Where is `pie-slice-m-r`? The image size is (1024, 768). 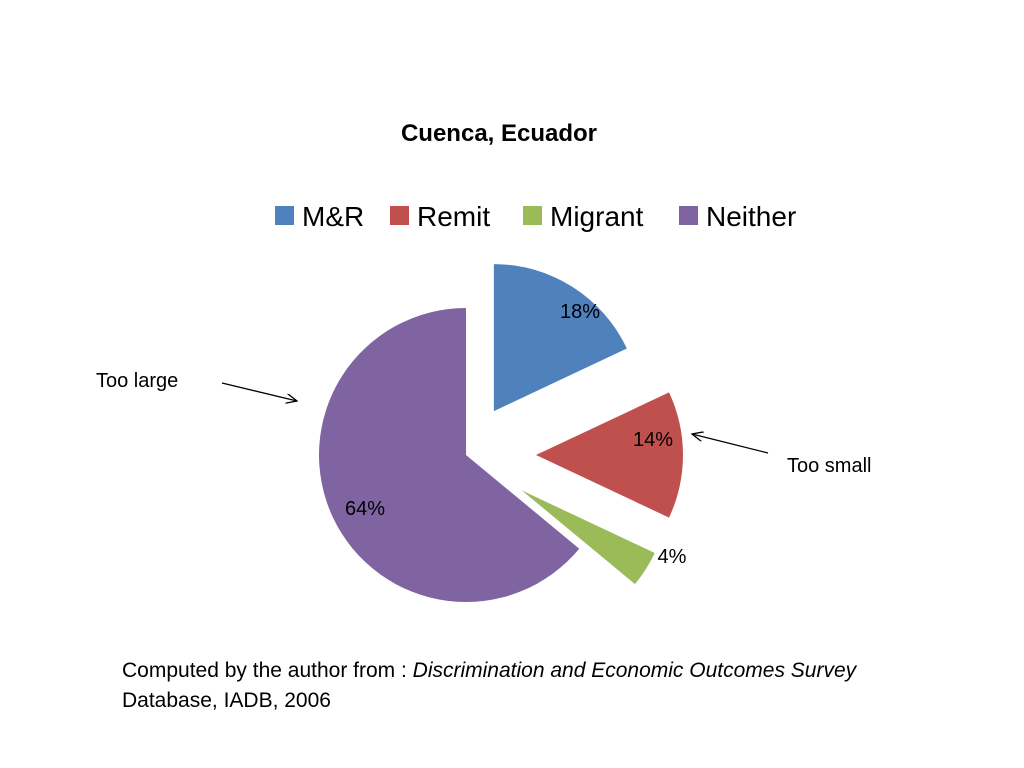 pie-slice-m-r is located at coordinates (560, 338).